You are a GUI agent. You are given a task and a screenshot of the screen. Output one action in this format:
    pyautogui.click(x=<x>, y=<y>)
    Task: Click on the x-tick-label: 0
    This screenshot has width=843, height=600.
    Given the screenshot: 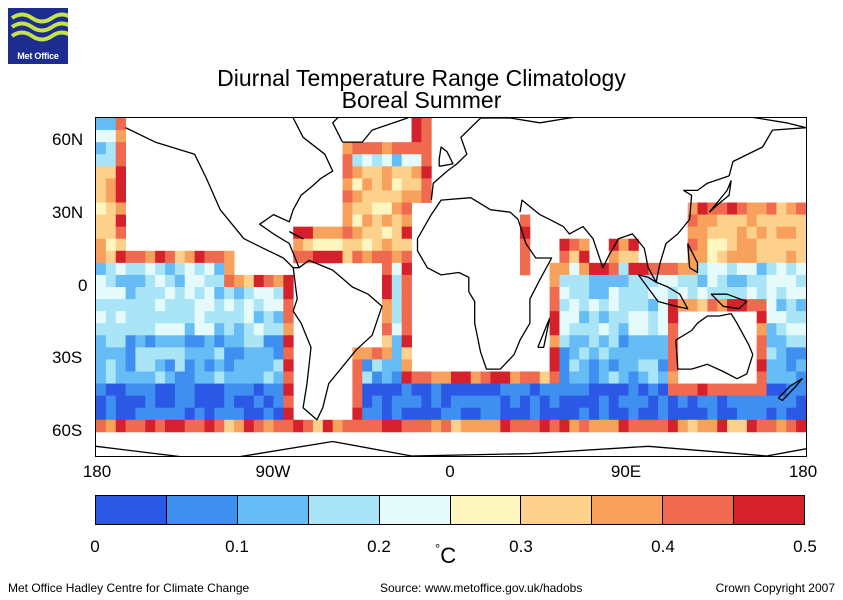 What is the action you would take?
    pyautogui.click(x=450, y=471)
    